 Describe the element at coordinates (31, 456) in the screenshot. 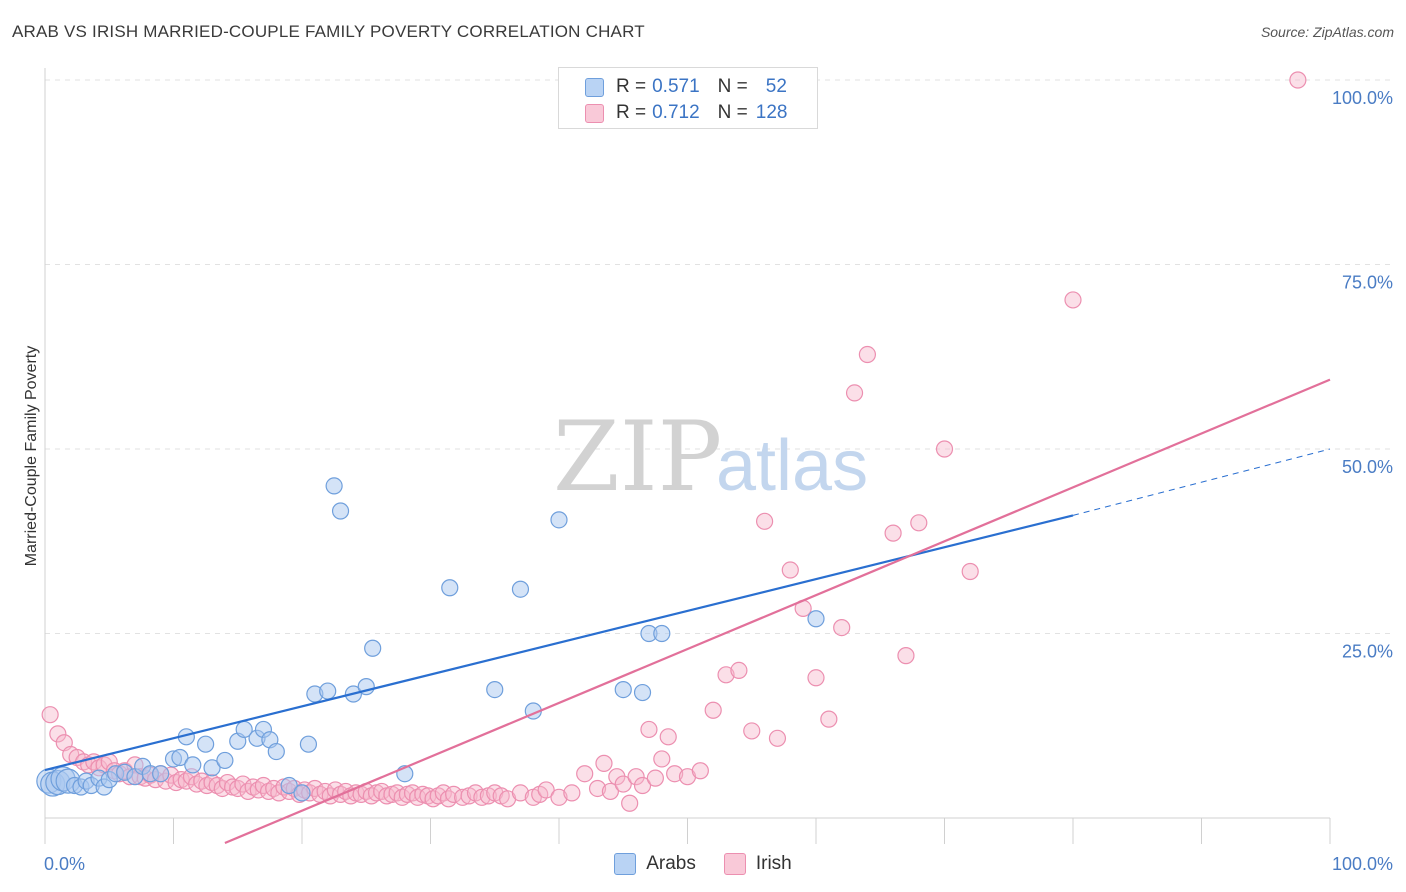

I see `y-axis-title: Married-Couple Family Poverty` at that location.